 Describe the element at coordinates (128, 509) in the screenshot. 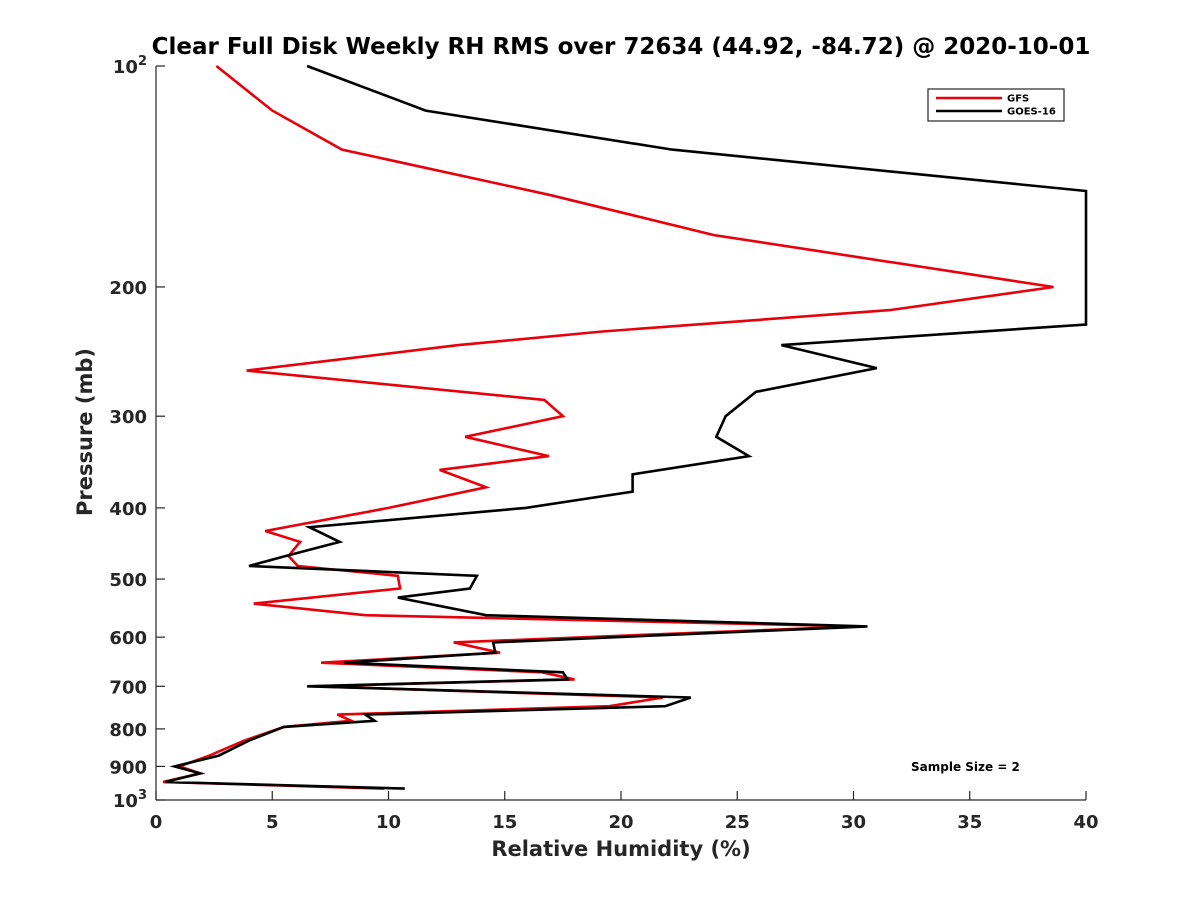

I see `y-tick-label: 400` at that location.